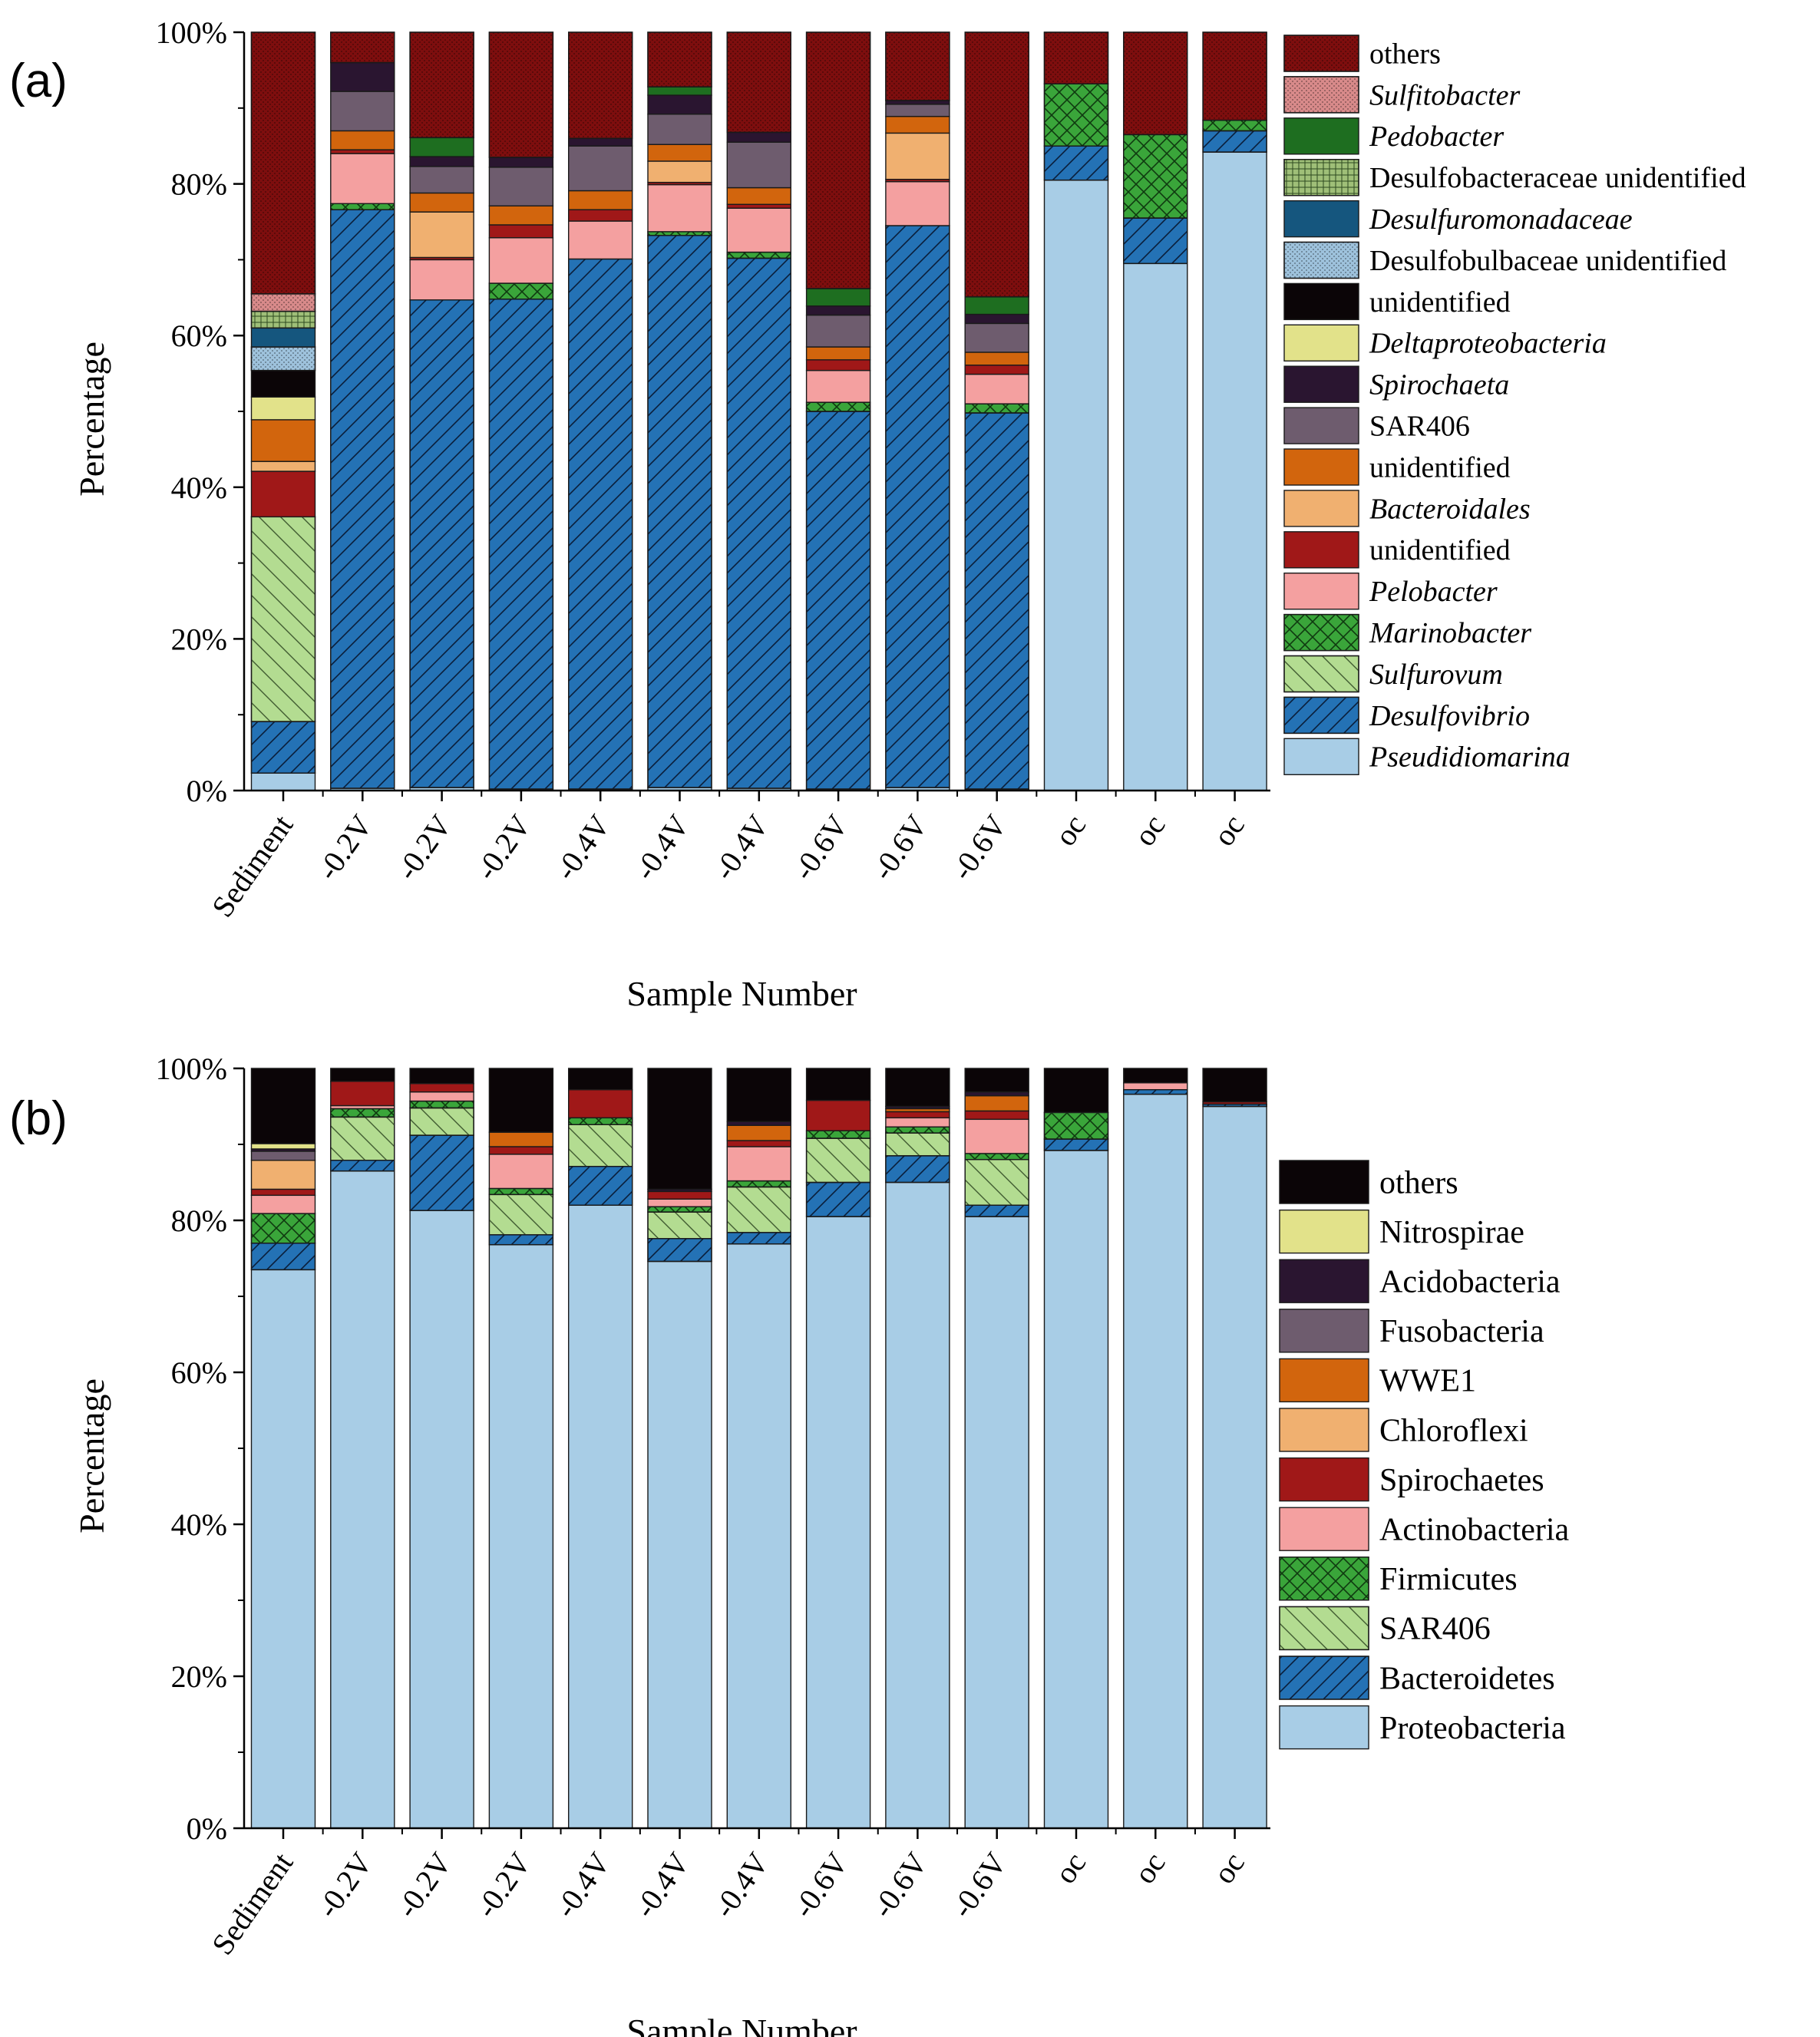  What do you see at coordinates (1445, 95) in the screenshot?
I see `legend-label: Sulfitobacter` at bounding box center [1445, 95].